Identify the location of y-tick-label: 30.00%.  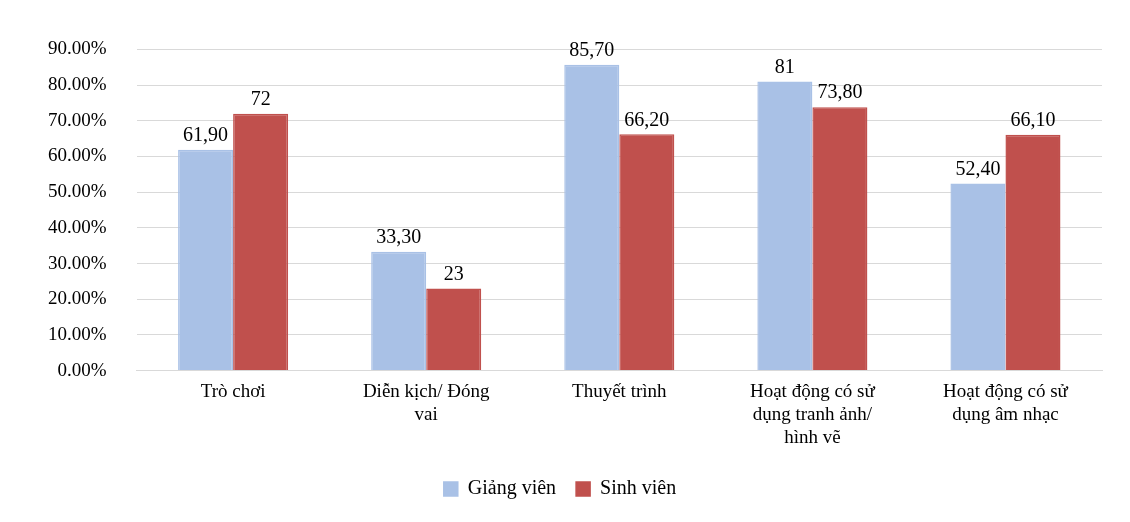
(77, 262).